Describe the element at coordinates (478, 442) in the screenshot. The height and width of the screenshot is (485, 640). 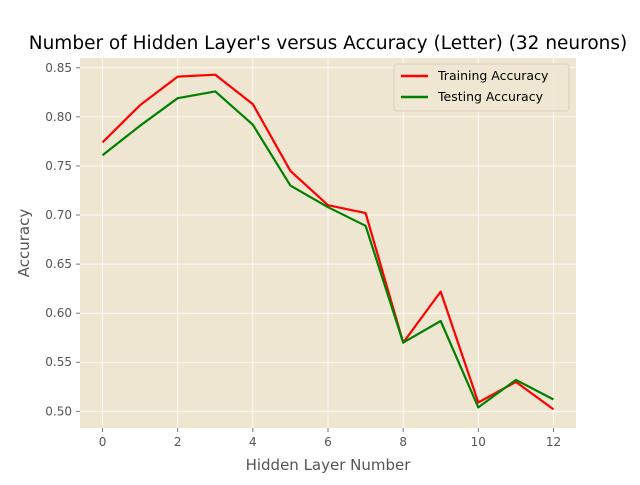
I see `x-tick-label: 10` at that location.